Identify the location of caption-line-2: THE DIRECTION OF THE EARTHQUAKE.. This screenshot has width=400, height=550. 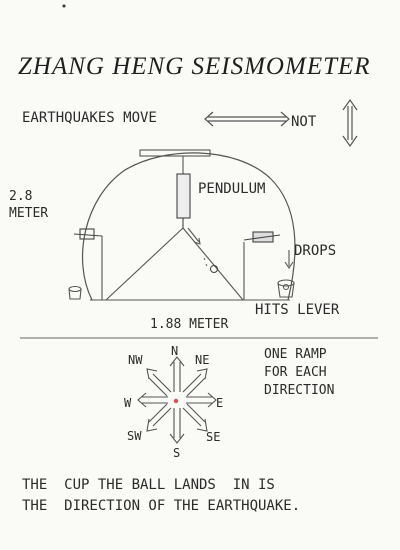
(161, 506).